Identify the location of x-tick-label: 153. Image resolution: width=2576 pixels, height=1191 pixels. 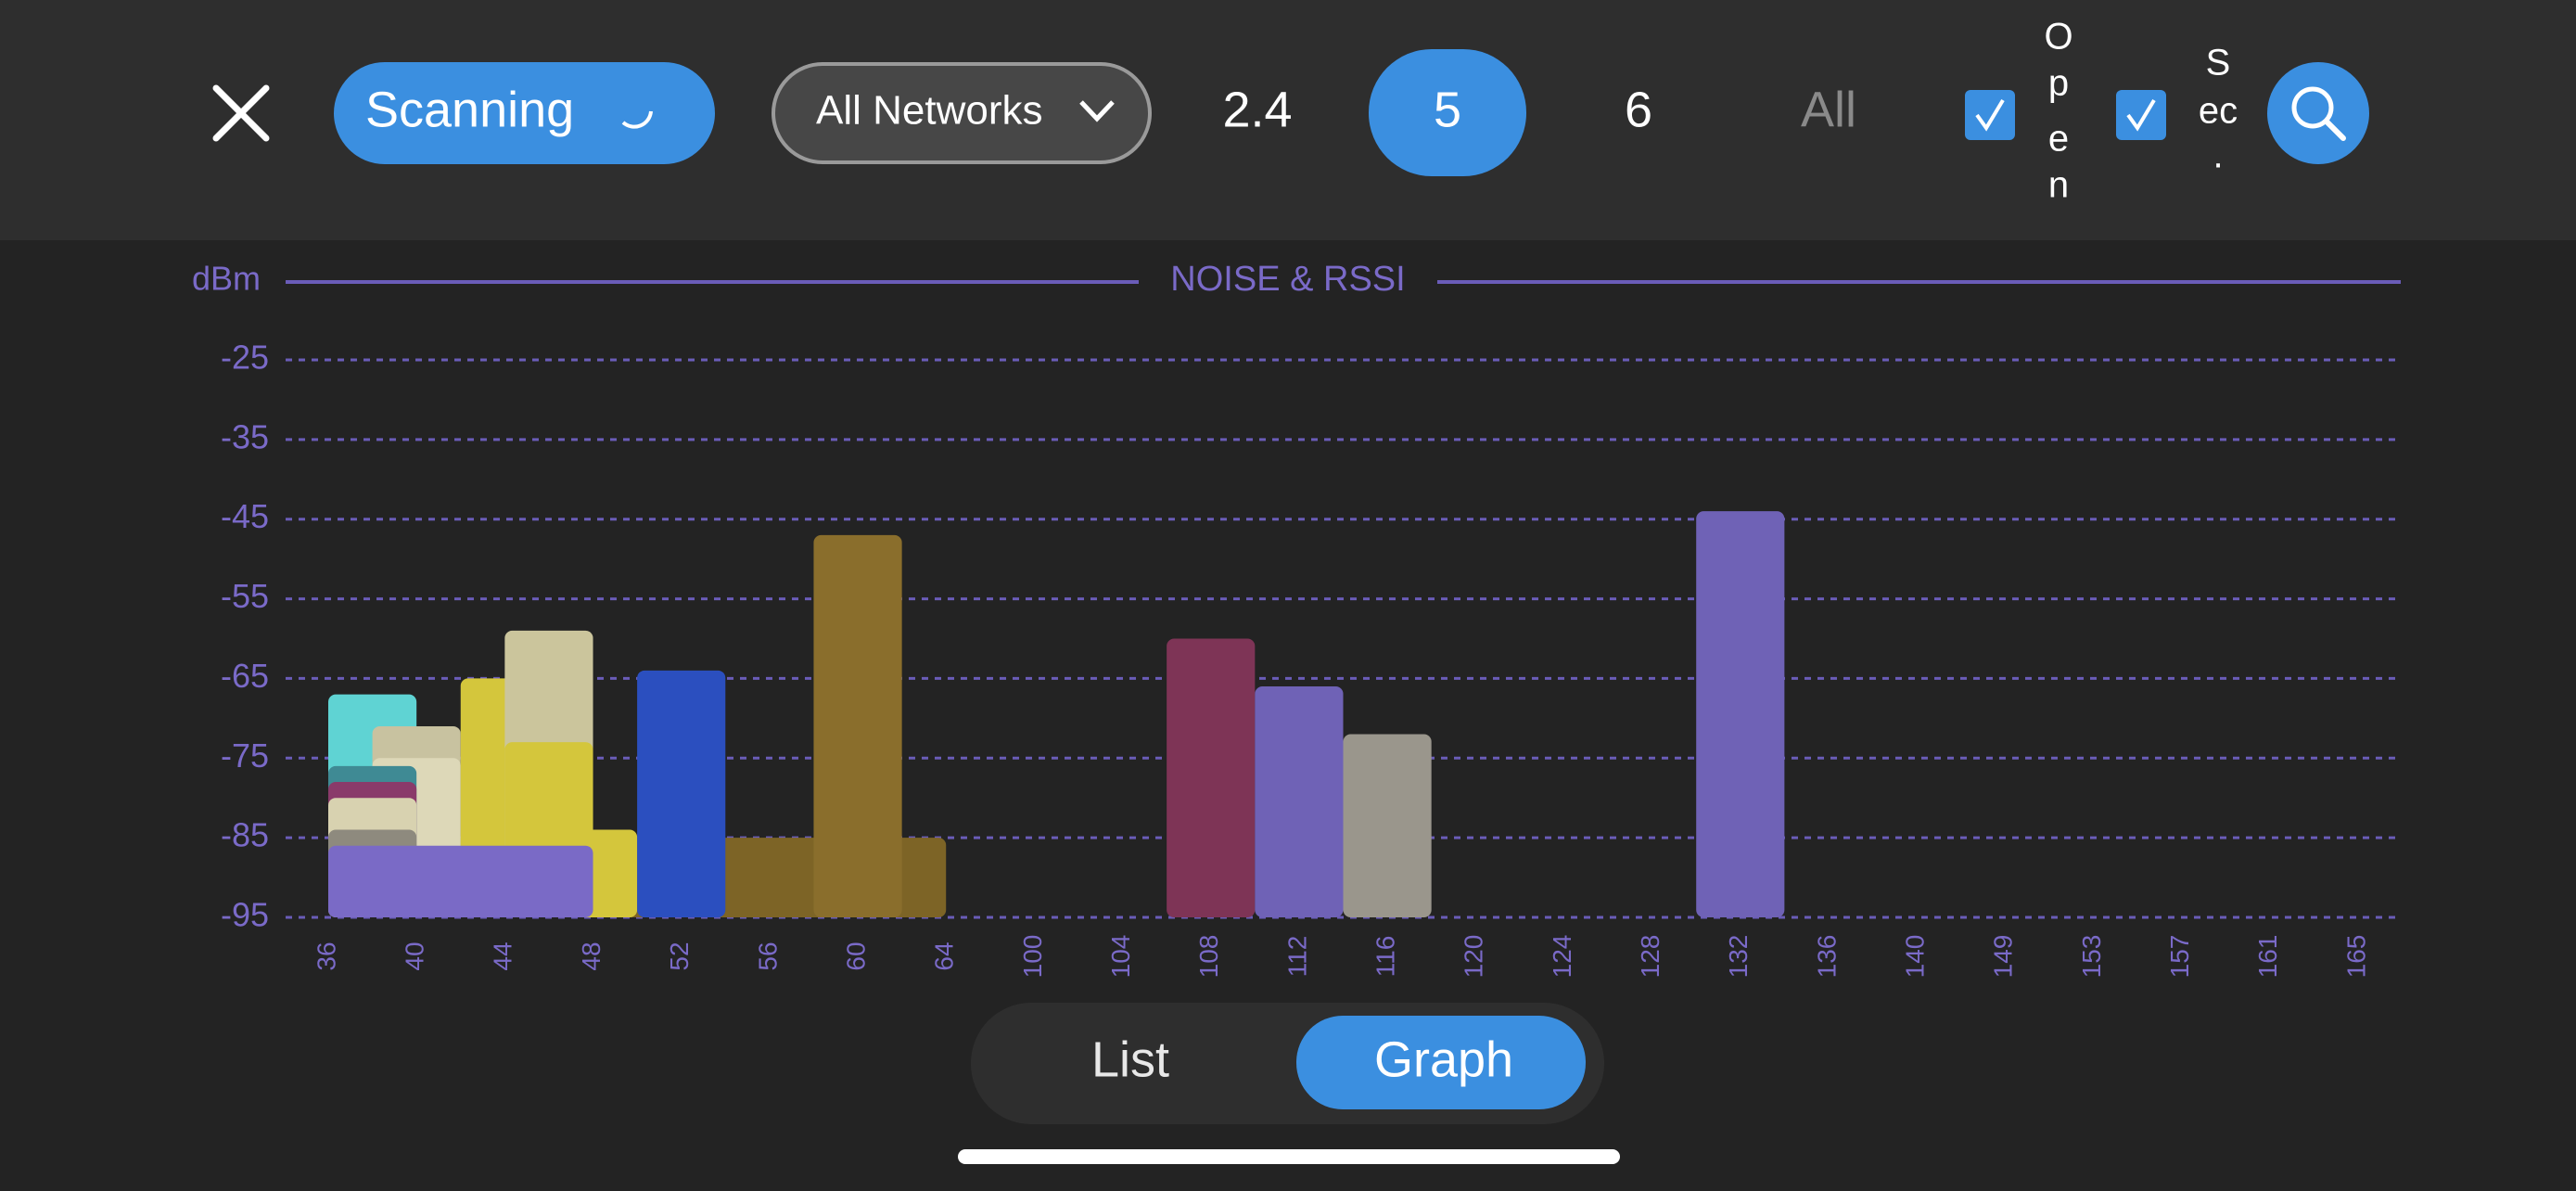
(2091, 957).